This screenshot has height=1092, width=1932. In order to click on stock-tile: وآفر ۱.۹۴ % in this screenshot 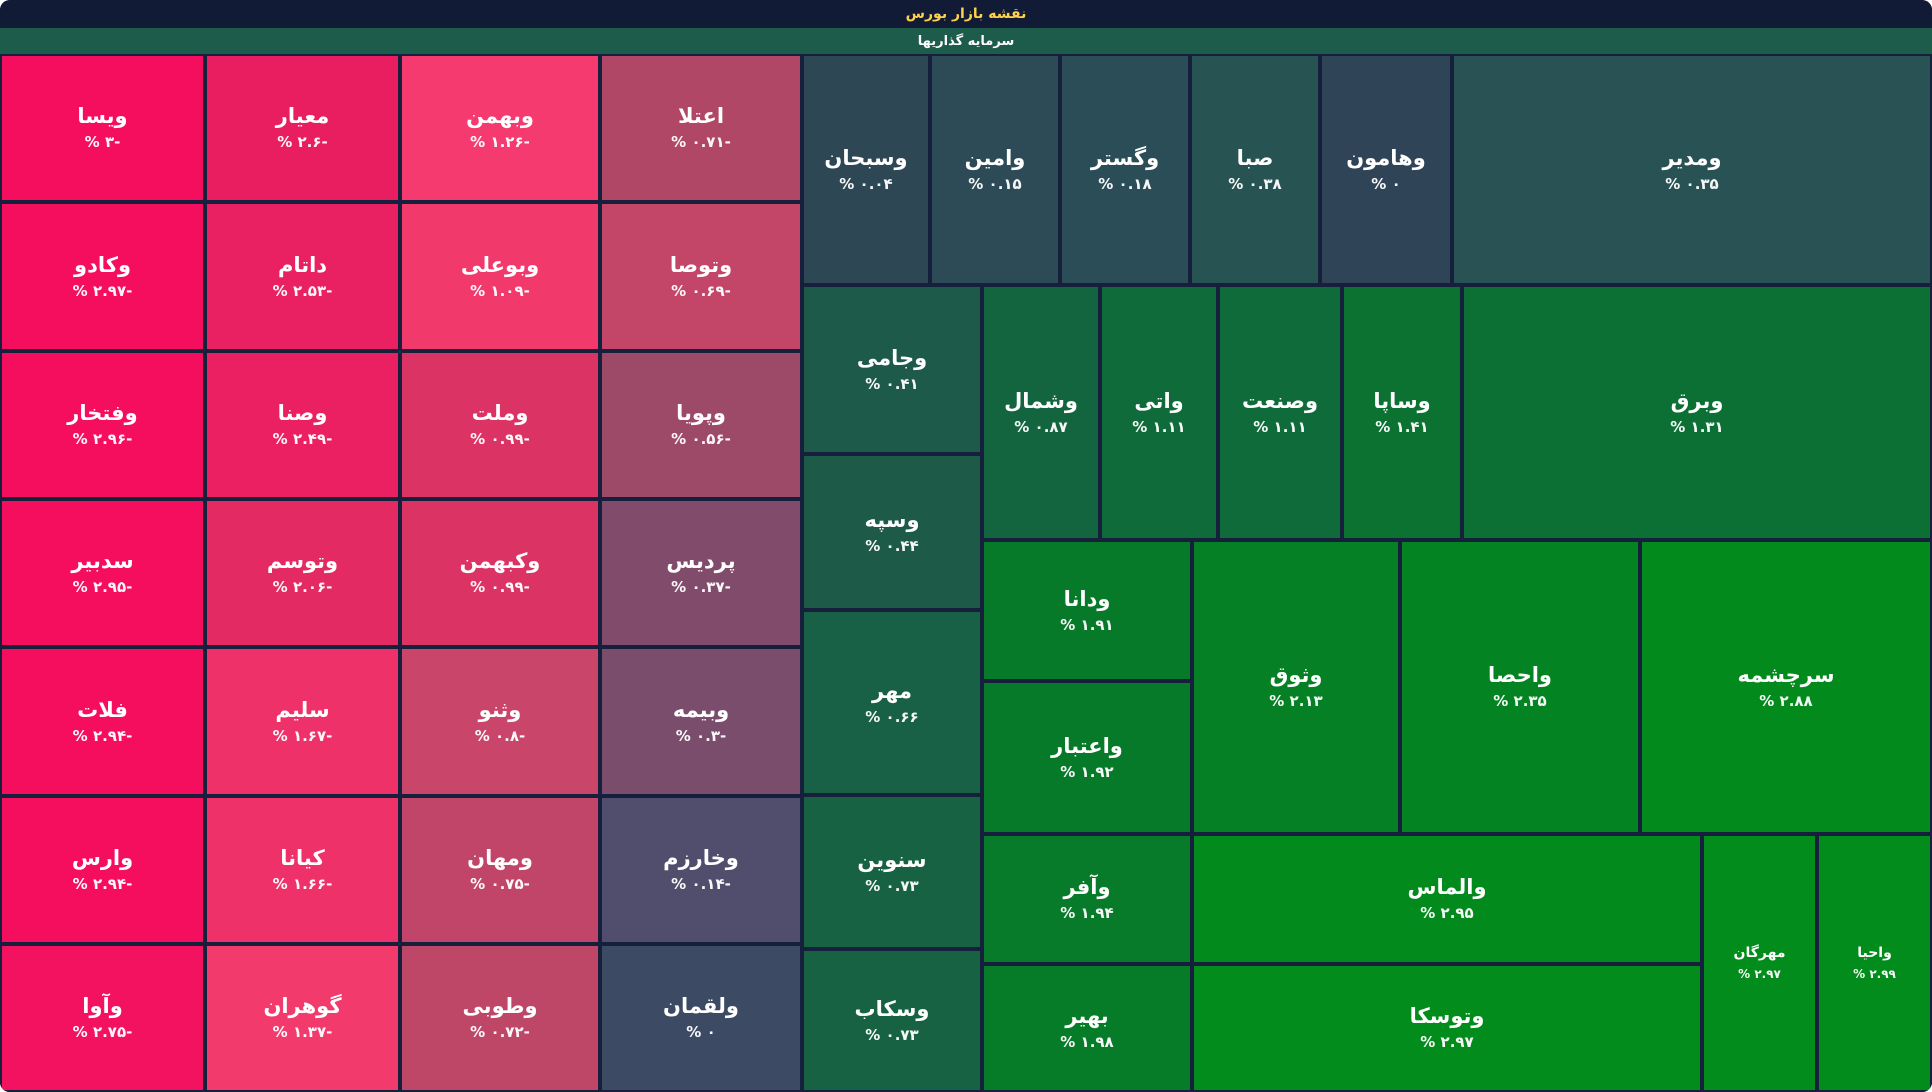, I will do `click(1087, 899)`.